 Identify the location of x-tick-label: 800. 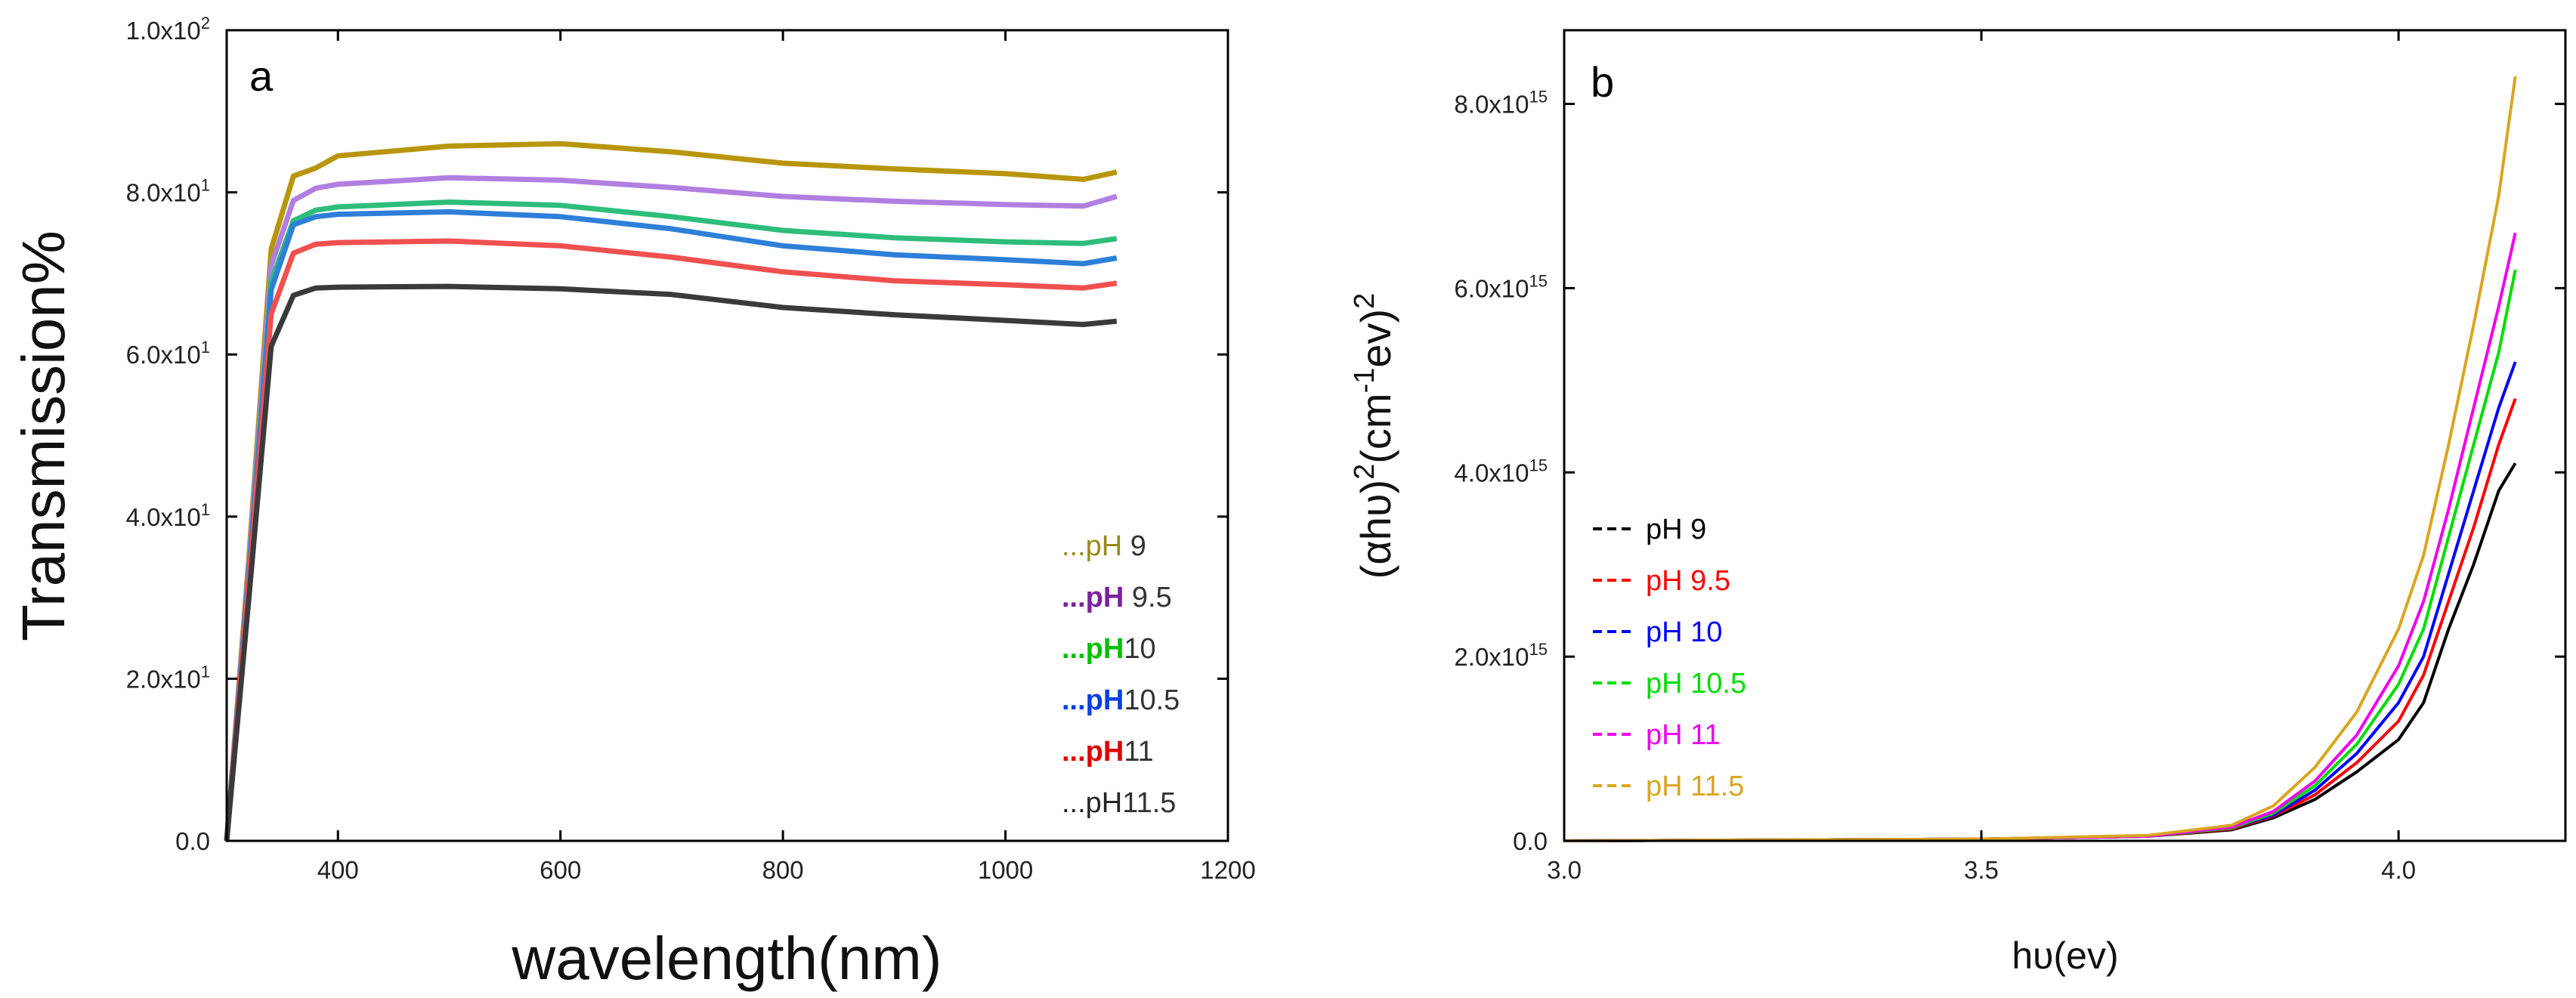
(783, 870).